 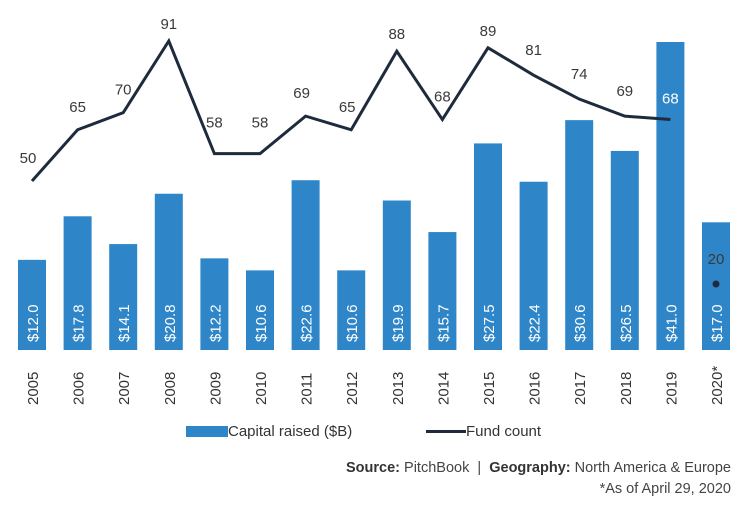 I want to click on x-tick-label-2017: 2017, so click(x=580, y=388).